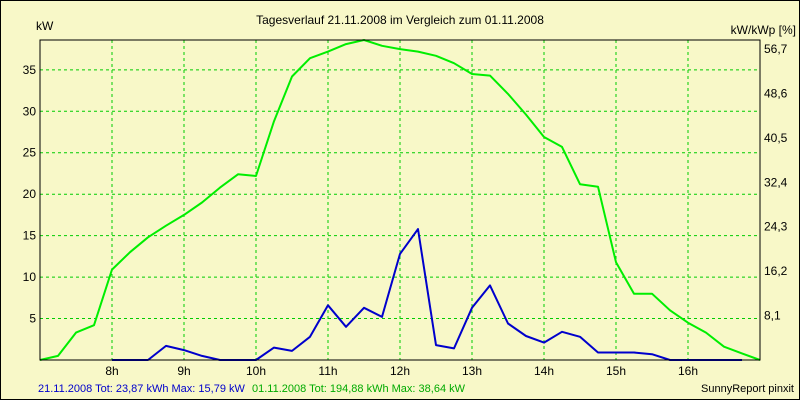 The height and width of the screenshot is (400, 800). What do you see at coordinates (776, 49) in the screenshot?
I see `y-tick-label-right: 56,7` at bounding box center [776, 49].